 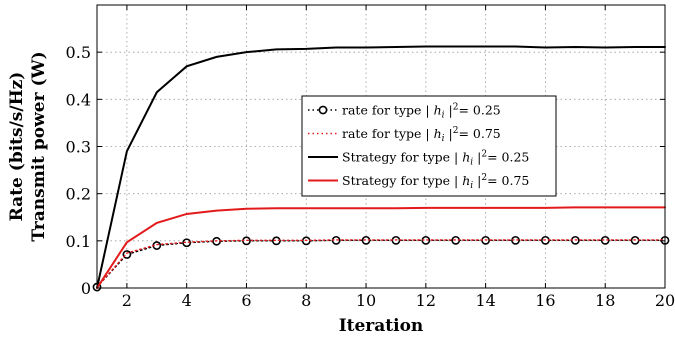 I want to click on y-tick-label: 0.4, so click(x=78, y=99).